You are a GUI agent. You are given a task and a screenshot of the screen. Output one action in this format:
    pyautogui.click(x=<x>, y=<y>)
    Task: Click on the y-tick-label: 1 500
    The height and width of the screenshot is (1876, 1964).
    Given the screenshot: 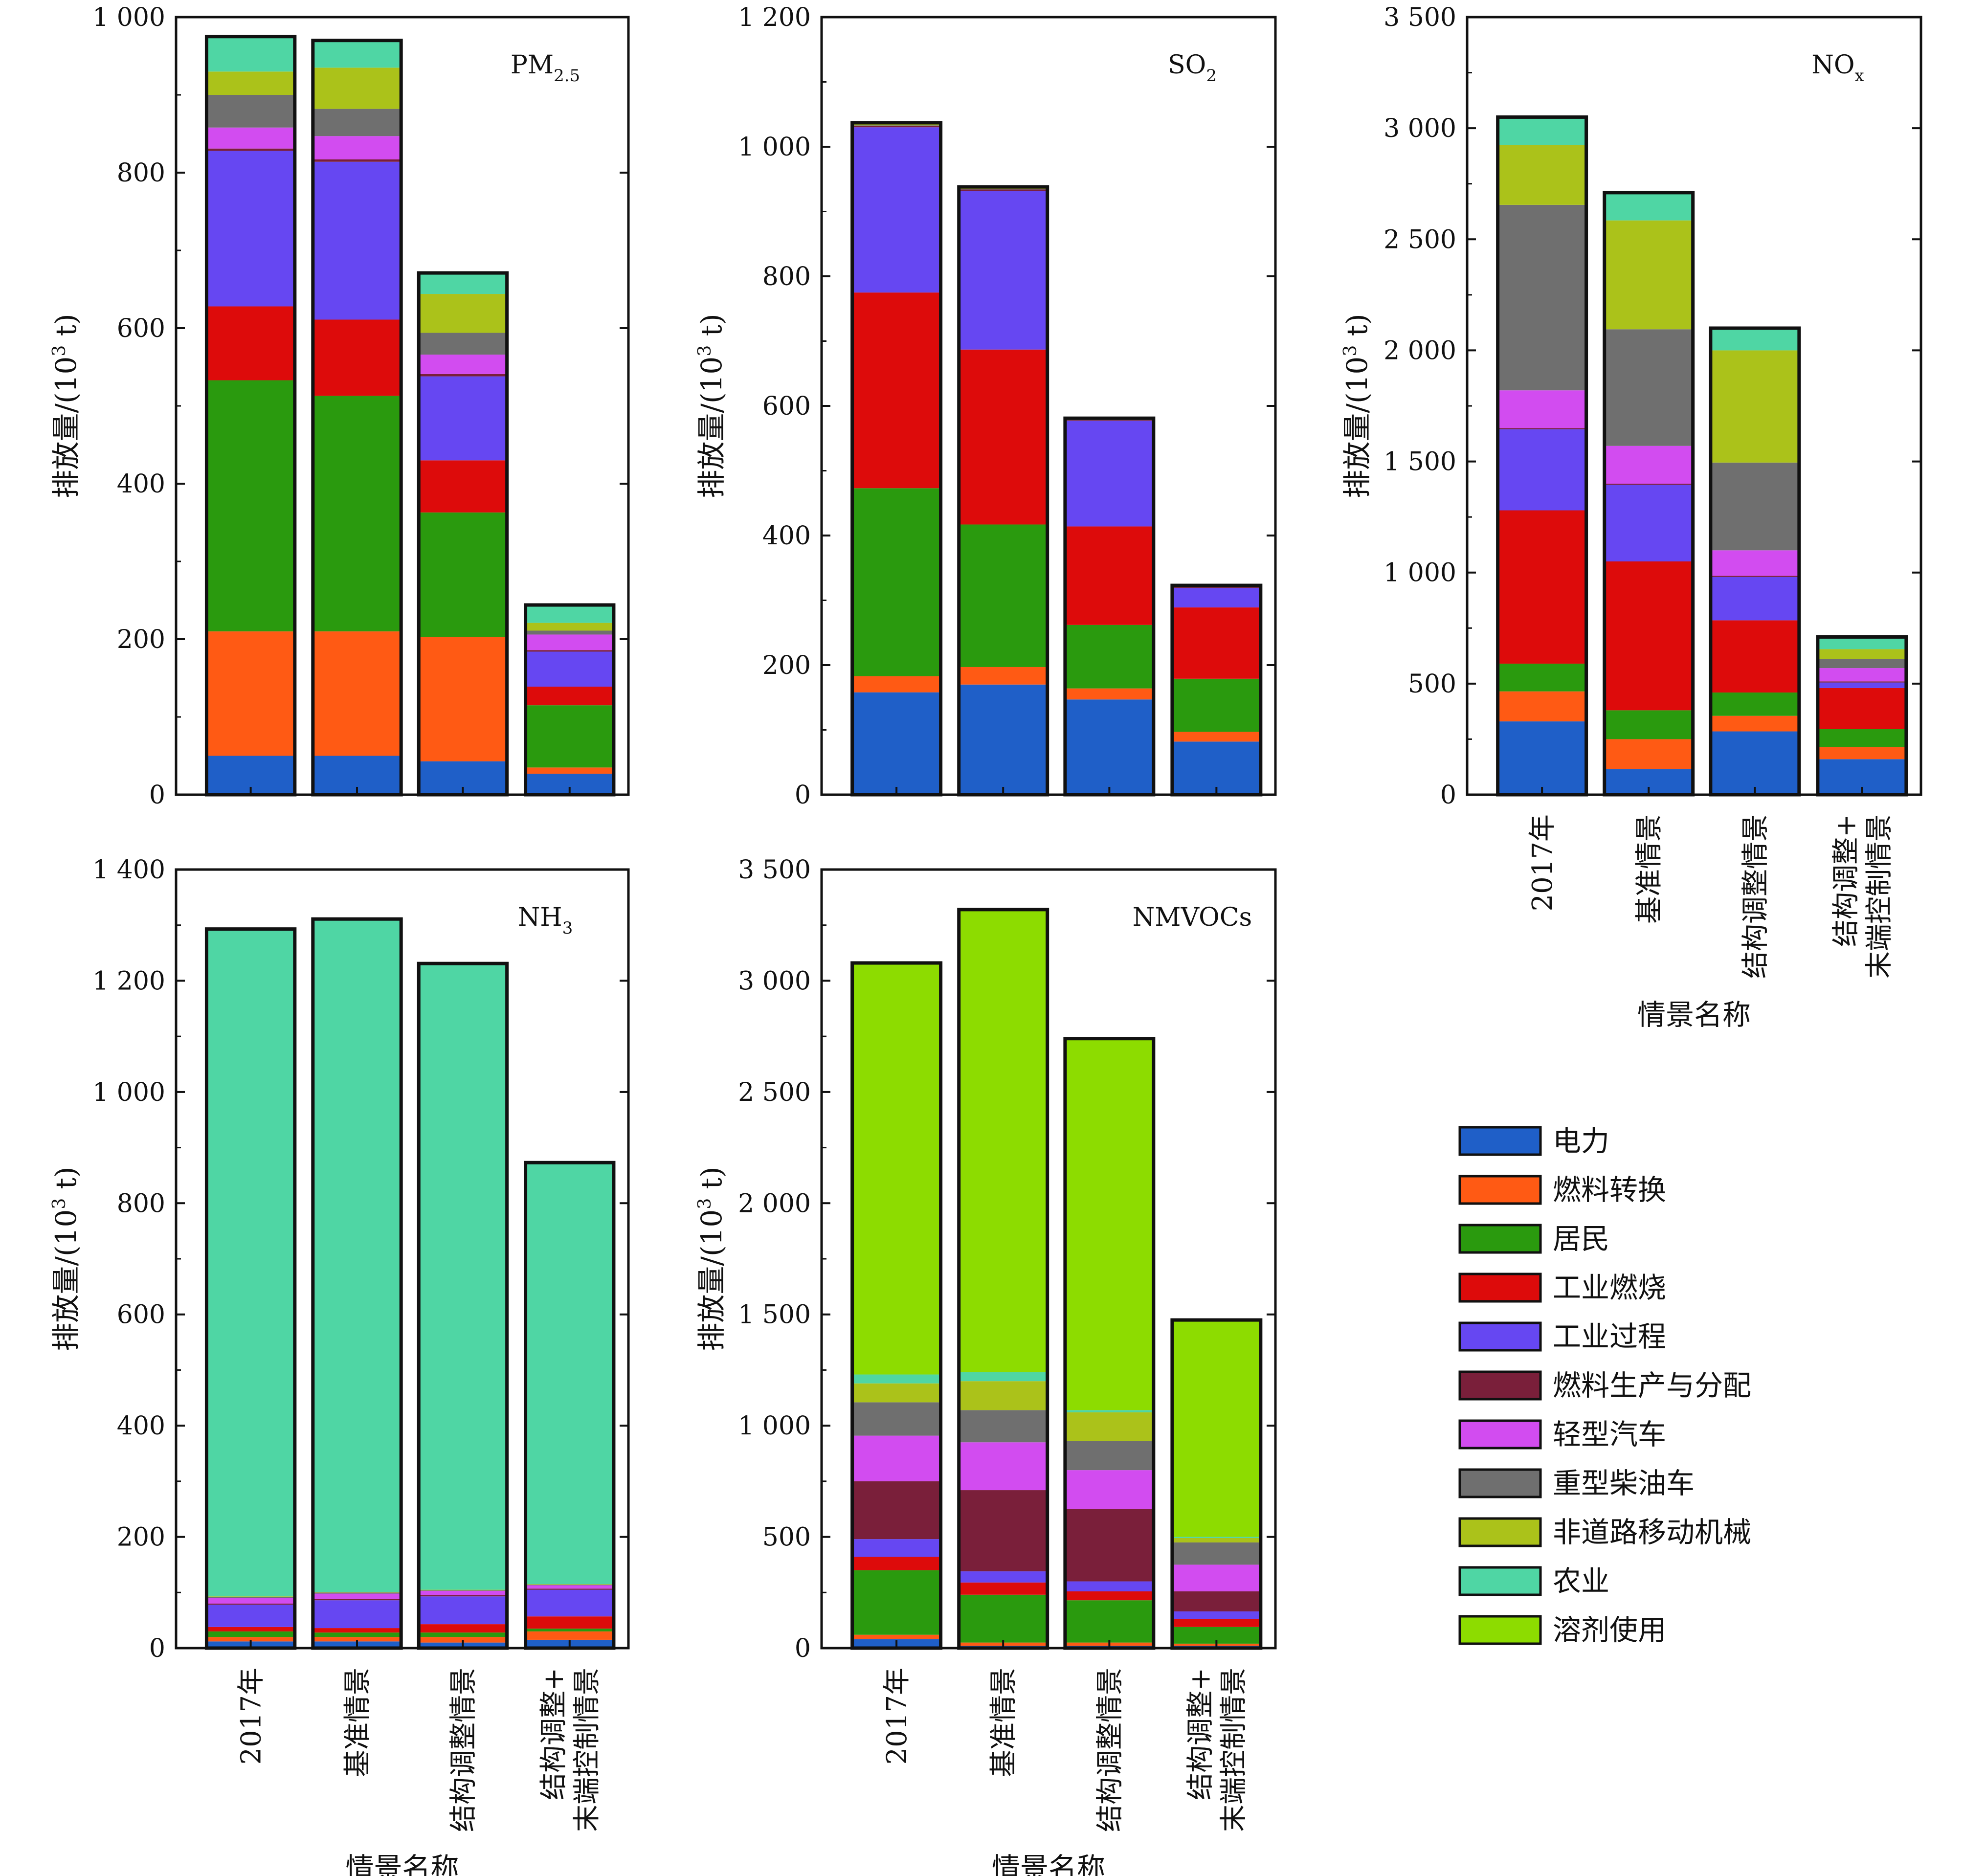 What is the action you would take?
    pyautogui.click(x=775, y=1315)
    